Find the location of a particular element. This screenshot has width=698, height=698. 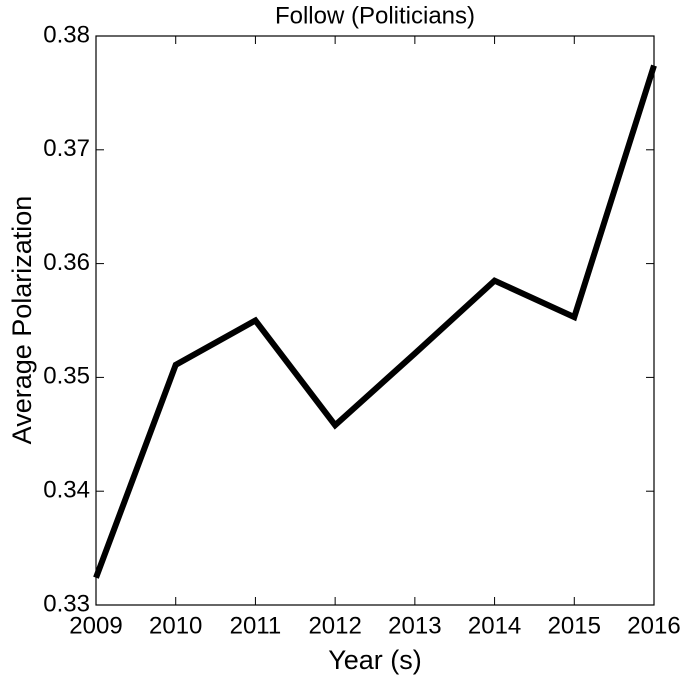

x-tick-label: 2012 is located at coordinates (334, 625).